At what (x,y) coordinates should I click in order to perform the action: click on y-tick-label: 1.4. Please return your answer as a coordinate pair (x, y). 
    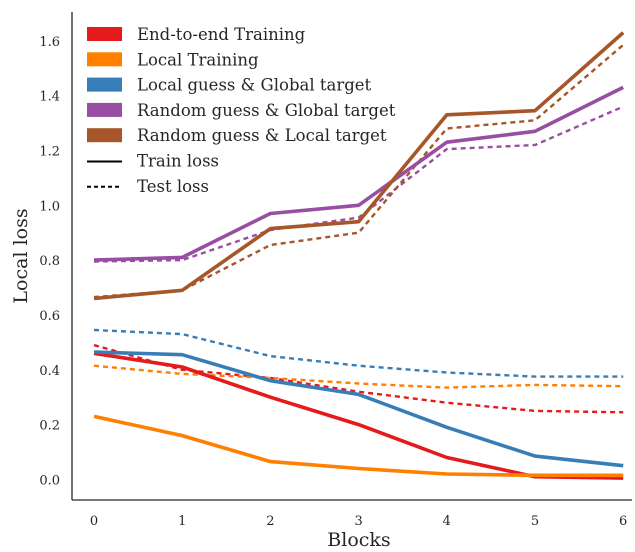
    Looking at the image, I should click on (49, 97).